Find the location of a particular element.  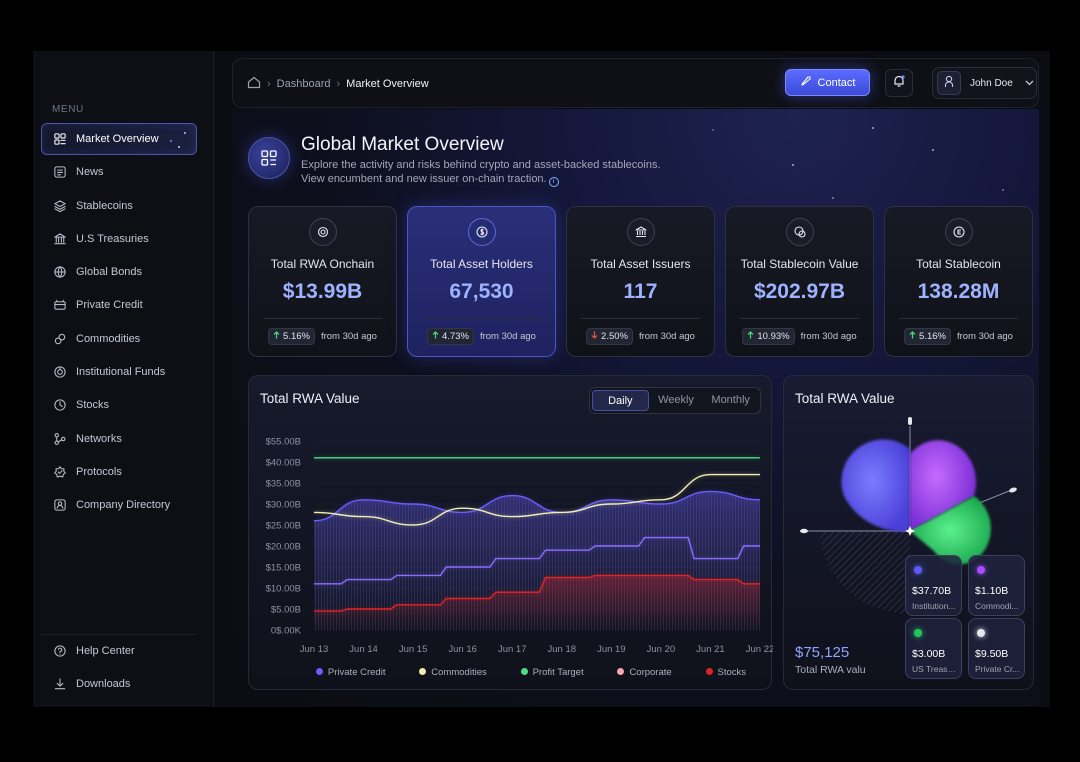

sidebar-item-market-overview: Market Overview is located at coordinates (119, 139).